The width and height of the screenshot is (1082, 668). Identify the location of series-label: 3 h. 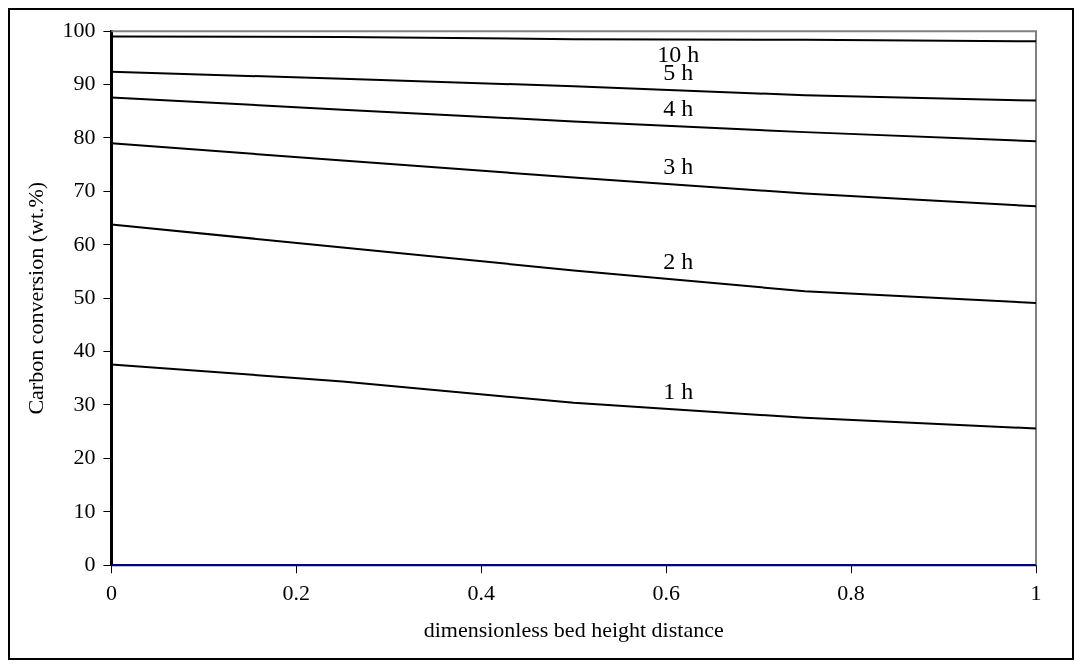
(678, 166).